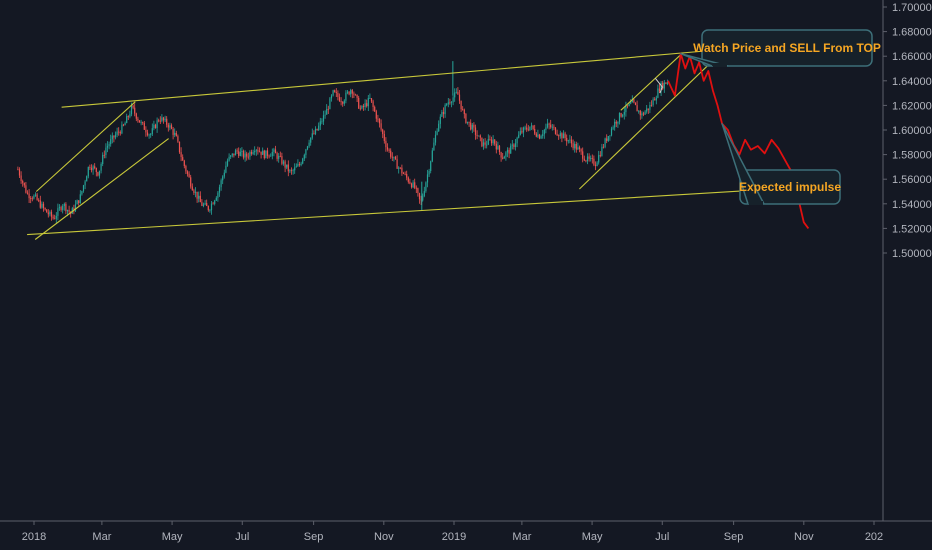 Image resolution: width=932 pixels, height=550 pixels. Describe the element at coordinates (662, 537) in the screenshot. I see `x-tick-label: Jul` at that location.